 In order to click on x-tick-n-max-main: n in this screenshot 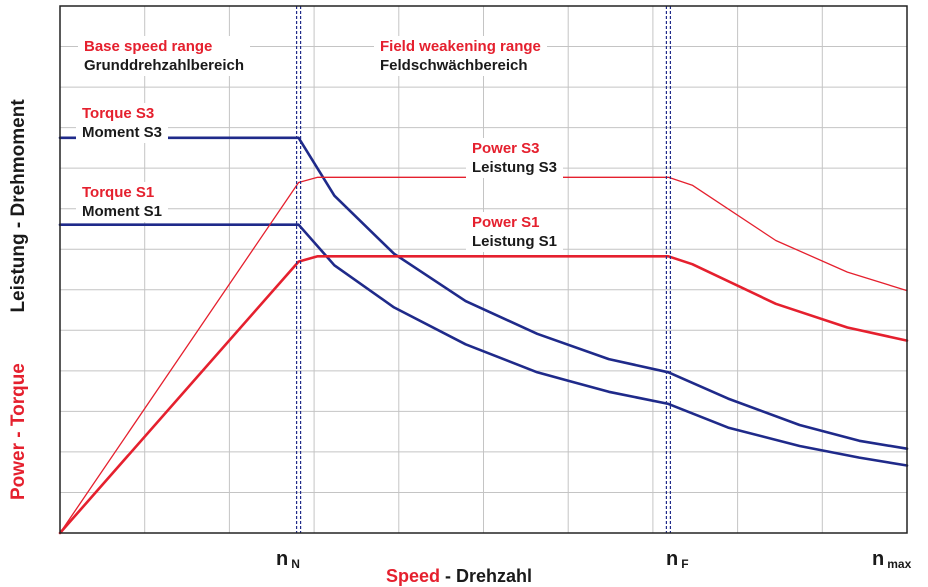, I will do `click(878, 559)`.